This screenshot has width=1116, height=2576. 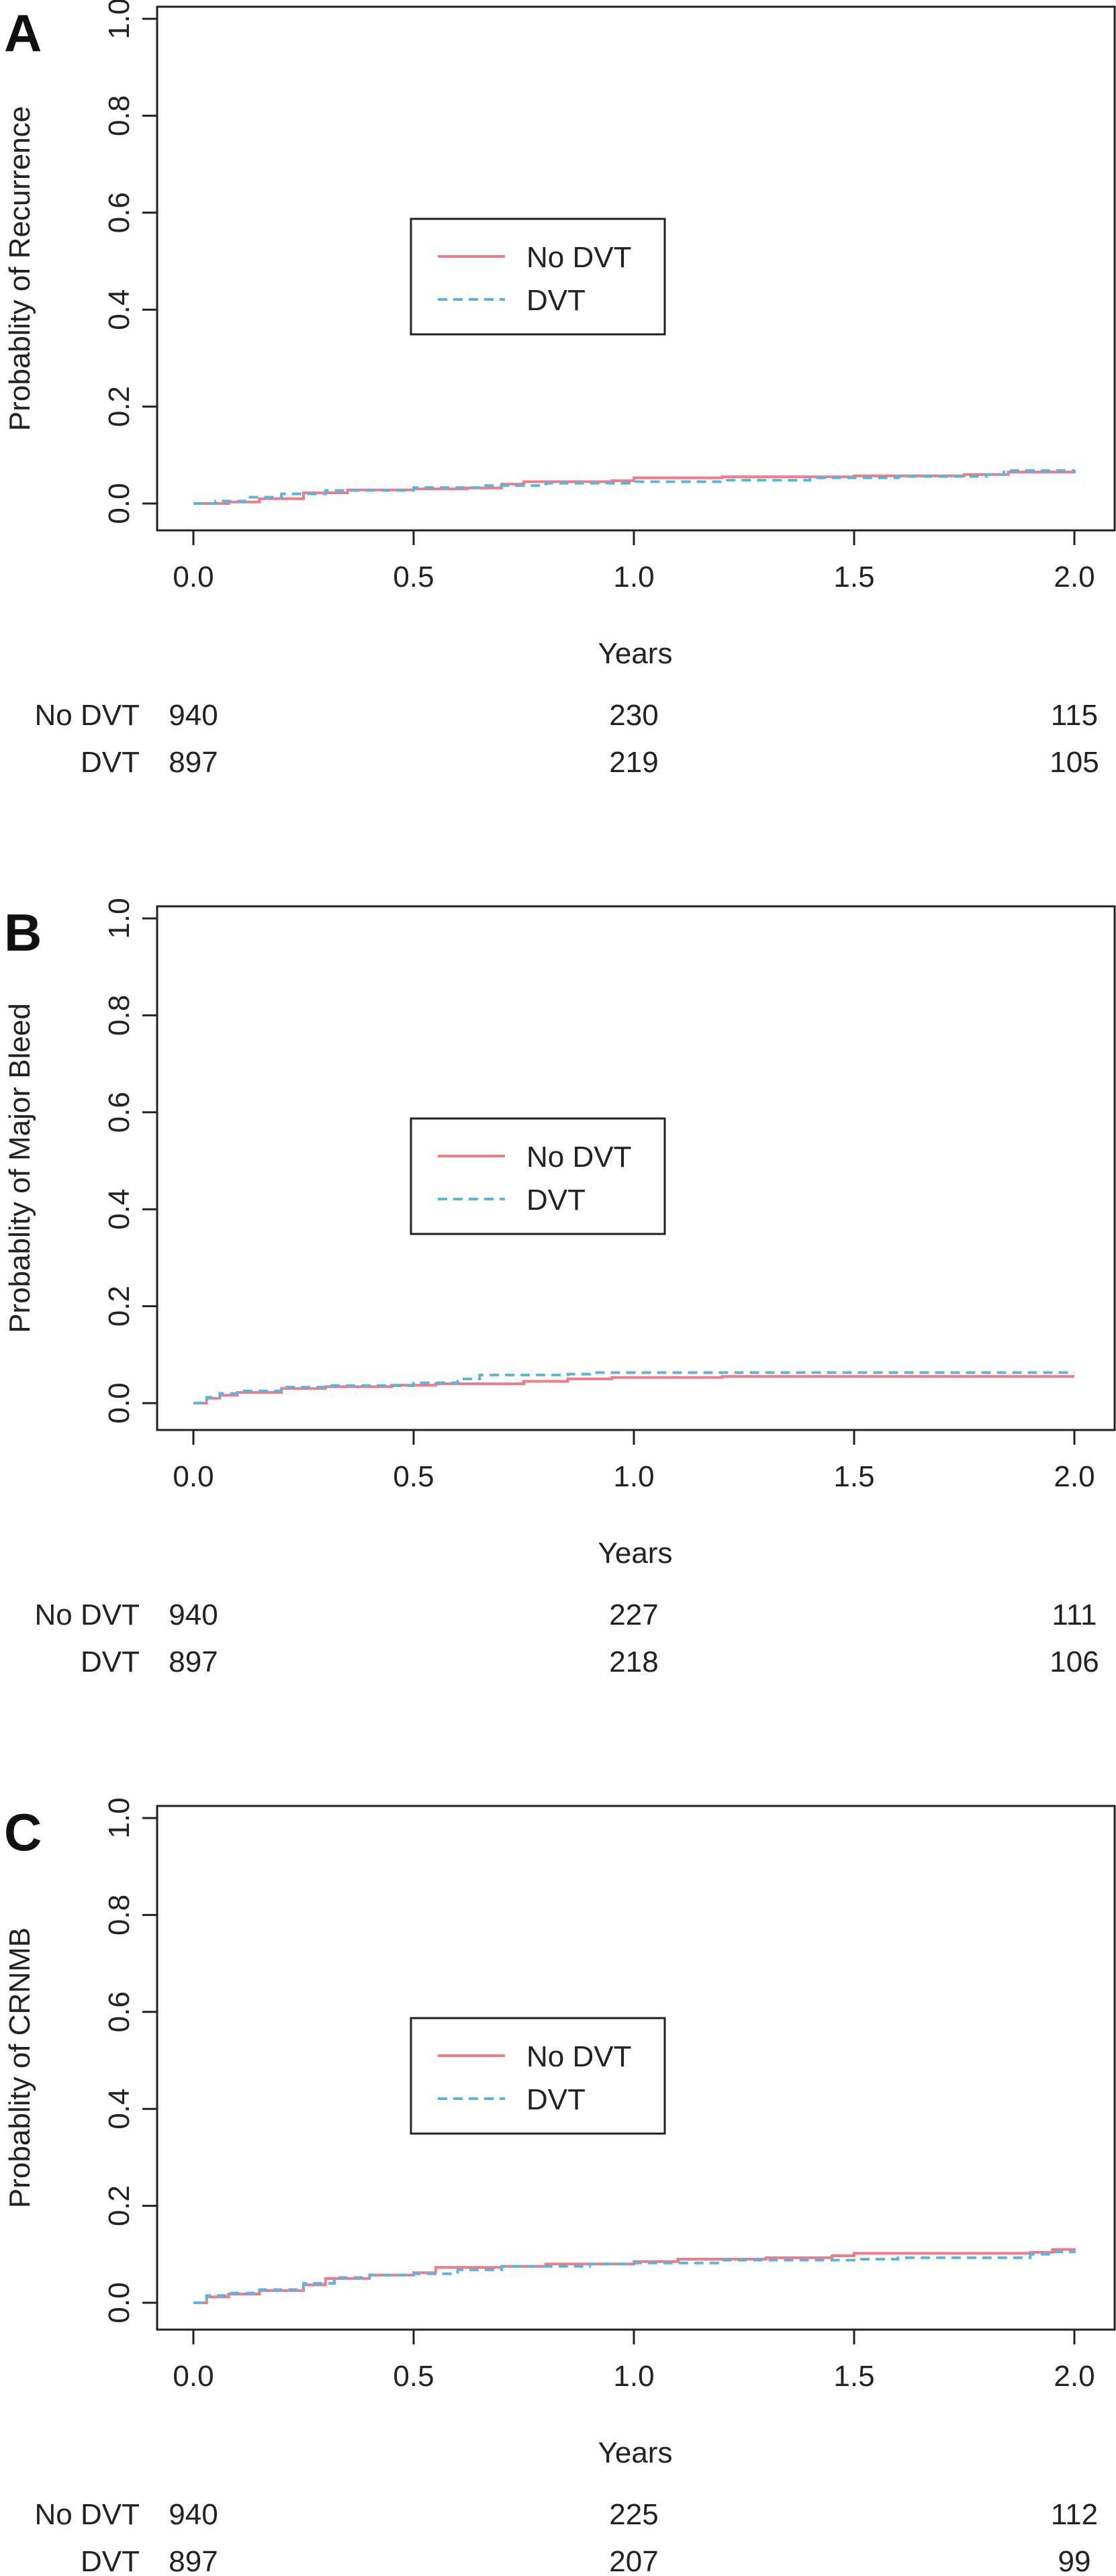 What do you see at coordinates (567, 1638) in the screenshot?
I see `at-risk-table: No DVT 940 227 111 DVT 897 218 106` at bounding box center [567, 1638].